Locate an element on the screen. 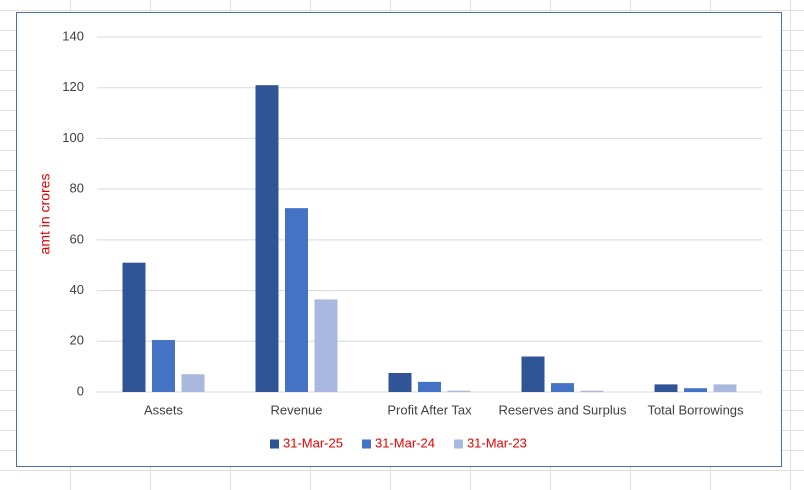 The width and height of the screenshot is (804, 490). y-tick-label: 20 is located at coordinates (77, 340).